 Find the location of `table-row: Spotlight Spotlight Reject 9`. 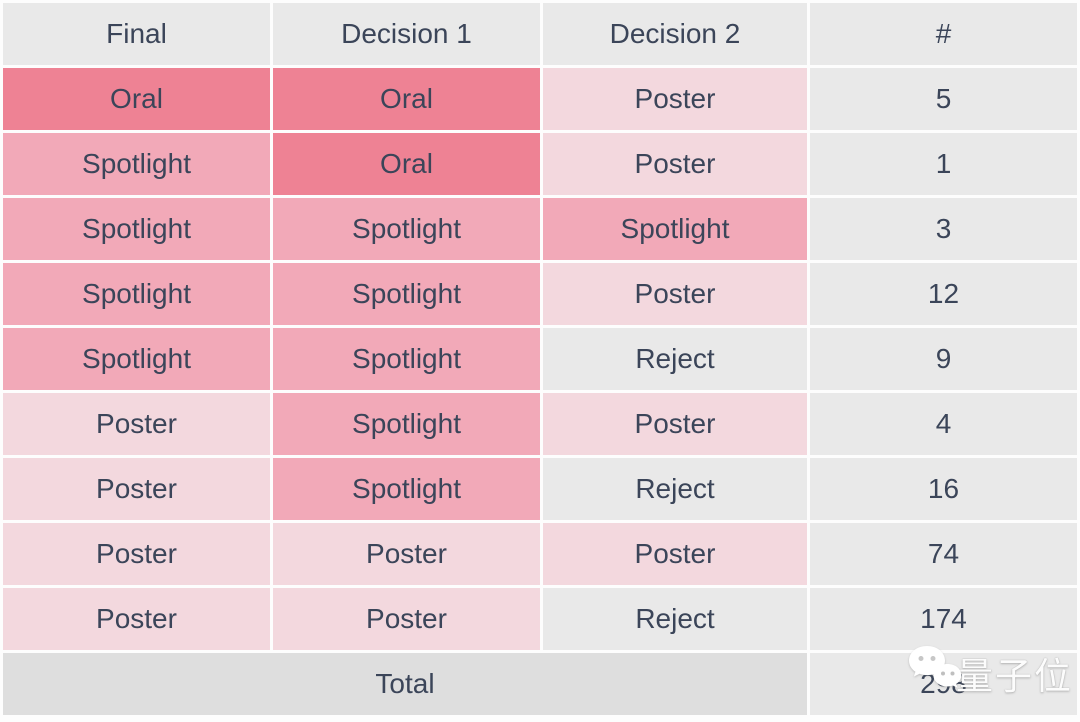

table-row: Spotlight Spotlight Reject 9 is located at coordinates (540, 359).